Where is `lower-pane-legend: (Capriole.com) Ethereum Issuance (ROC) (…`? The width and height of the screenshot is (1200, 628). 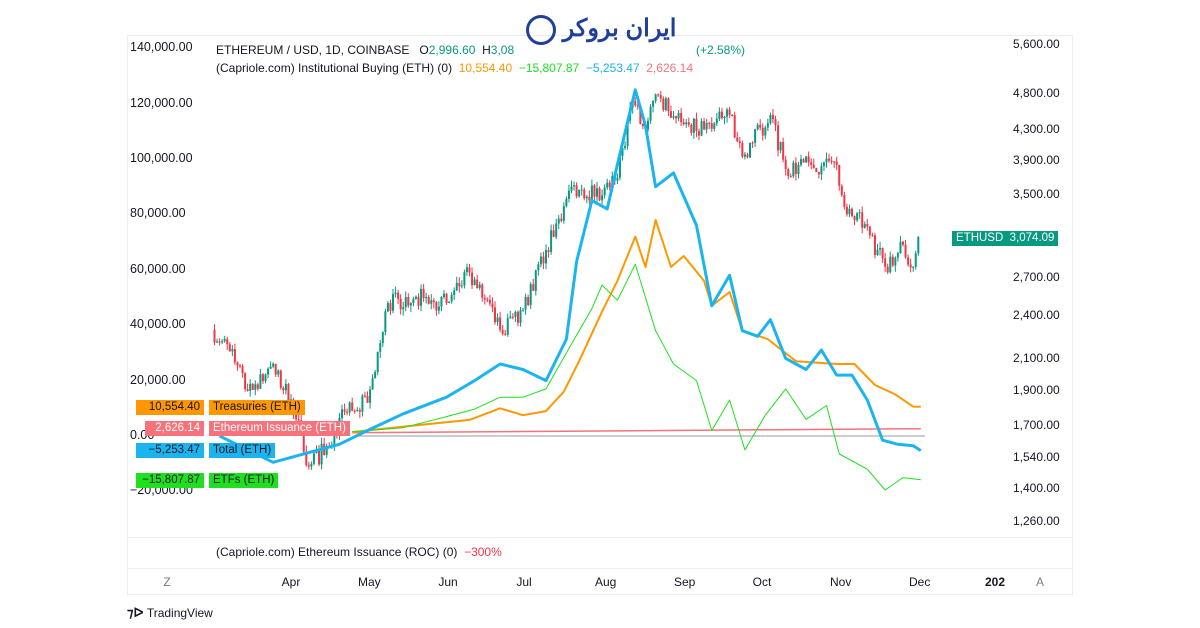
lower-pane-legend: (Capriole.com) Ethereum Issuance (ROC) (… is located at coordinates (359, 552).